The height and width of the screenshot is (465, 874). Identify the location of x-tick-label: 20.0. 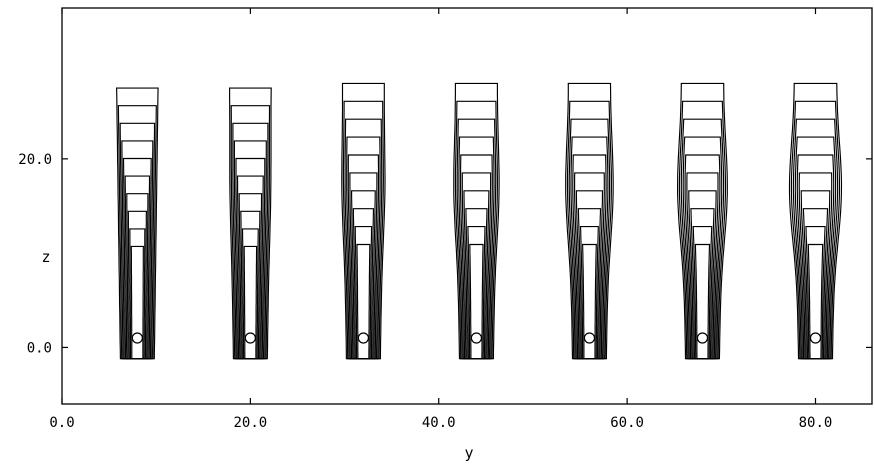
(251, 423).